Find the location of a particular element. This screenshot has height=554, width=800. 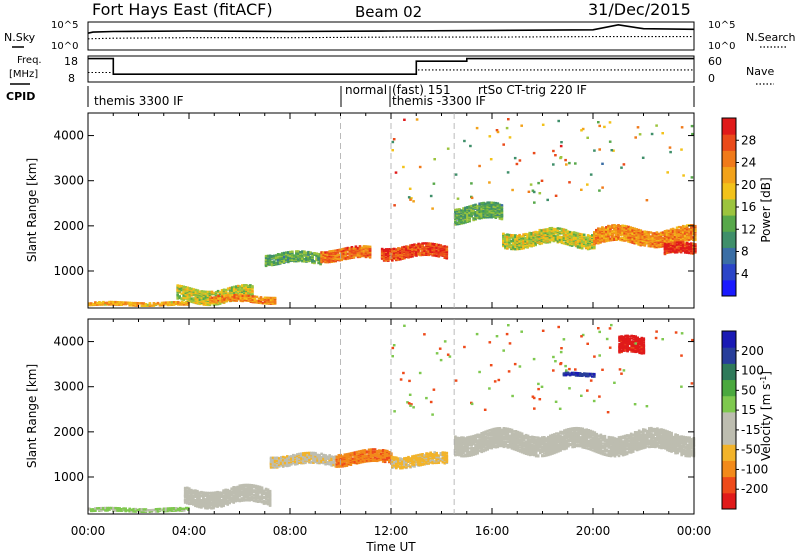

scatter-cell is located at coordinates (581, 130).